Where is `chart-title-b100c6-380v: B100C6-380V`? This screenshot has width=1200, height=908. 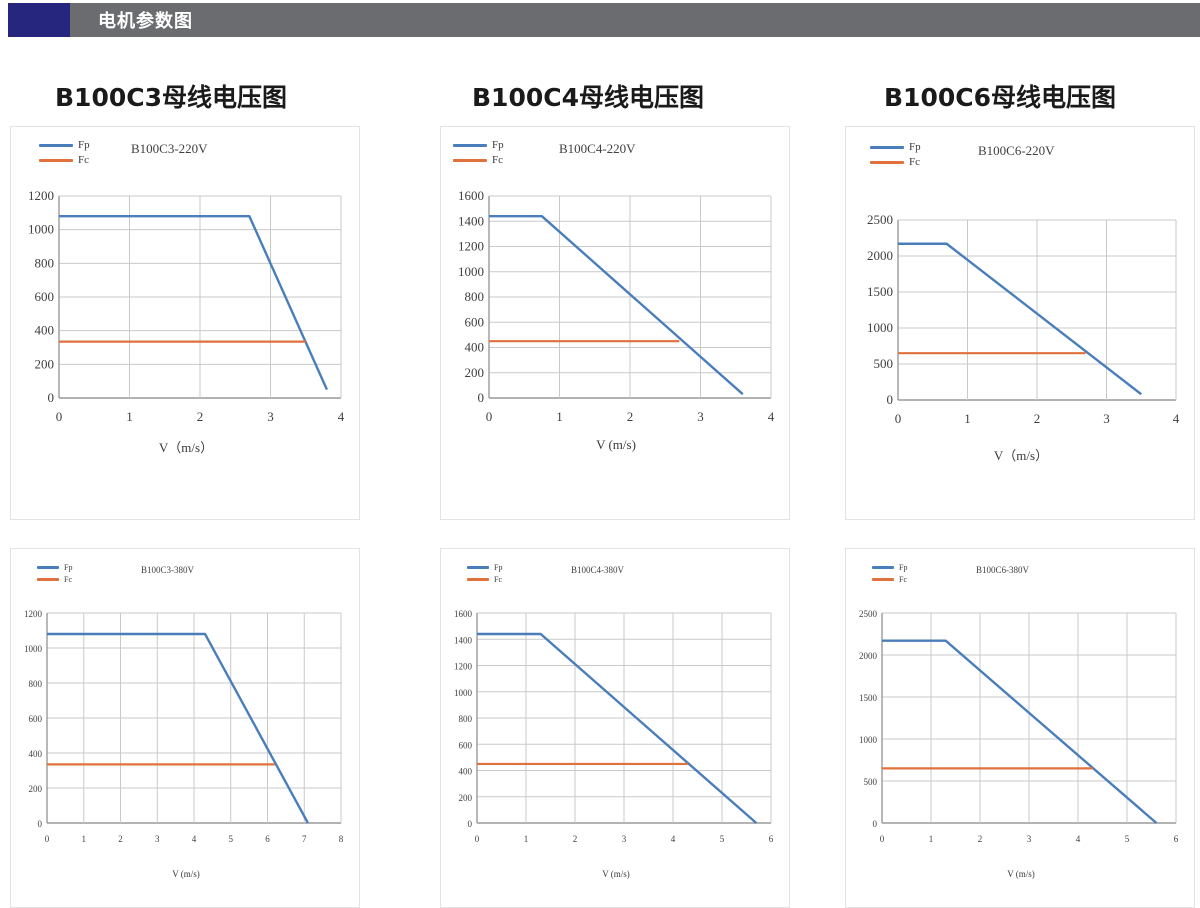
chart-title-b100c6-380v: B100C6-380V is located at coordinates (1003, 570).